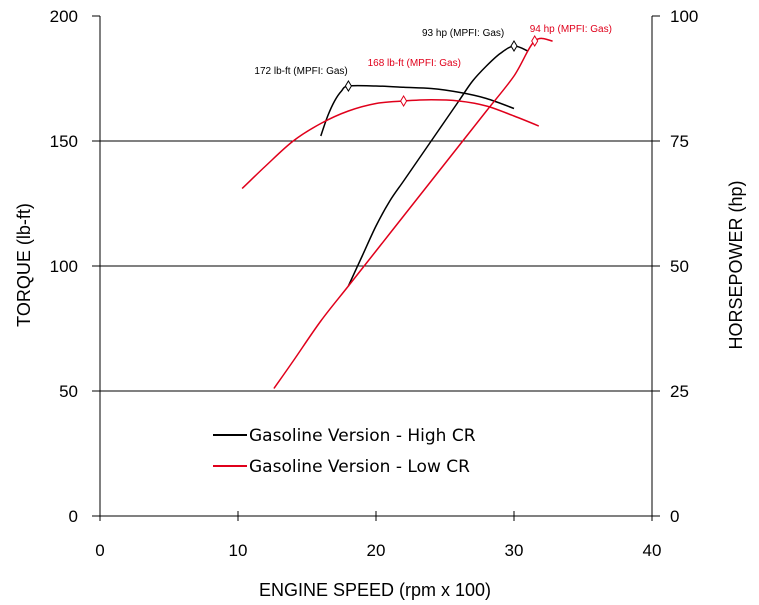 The width and height of the screenshot is (759, 605). I want to click on x-tick-label: 30, so click(514, 550).